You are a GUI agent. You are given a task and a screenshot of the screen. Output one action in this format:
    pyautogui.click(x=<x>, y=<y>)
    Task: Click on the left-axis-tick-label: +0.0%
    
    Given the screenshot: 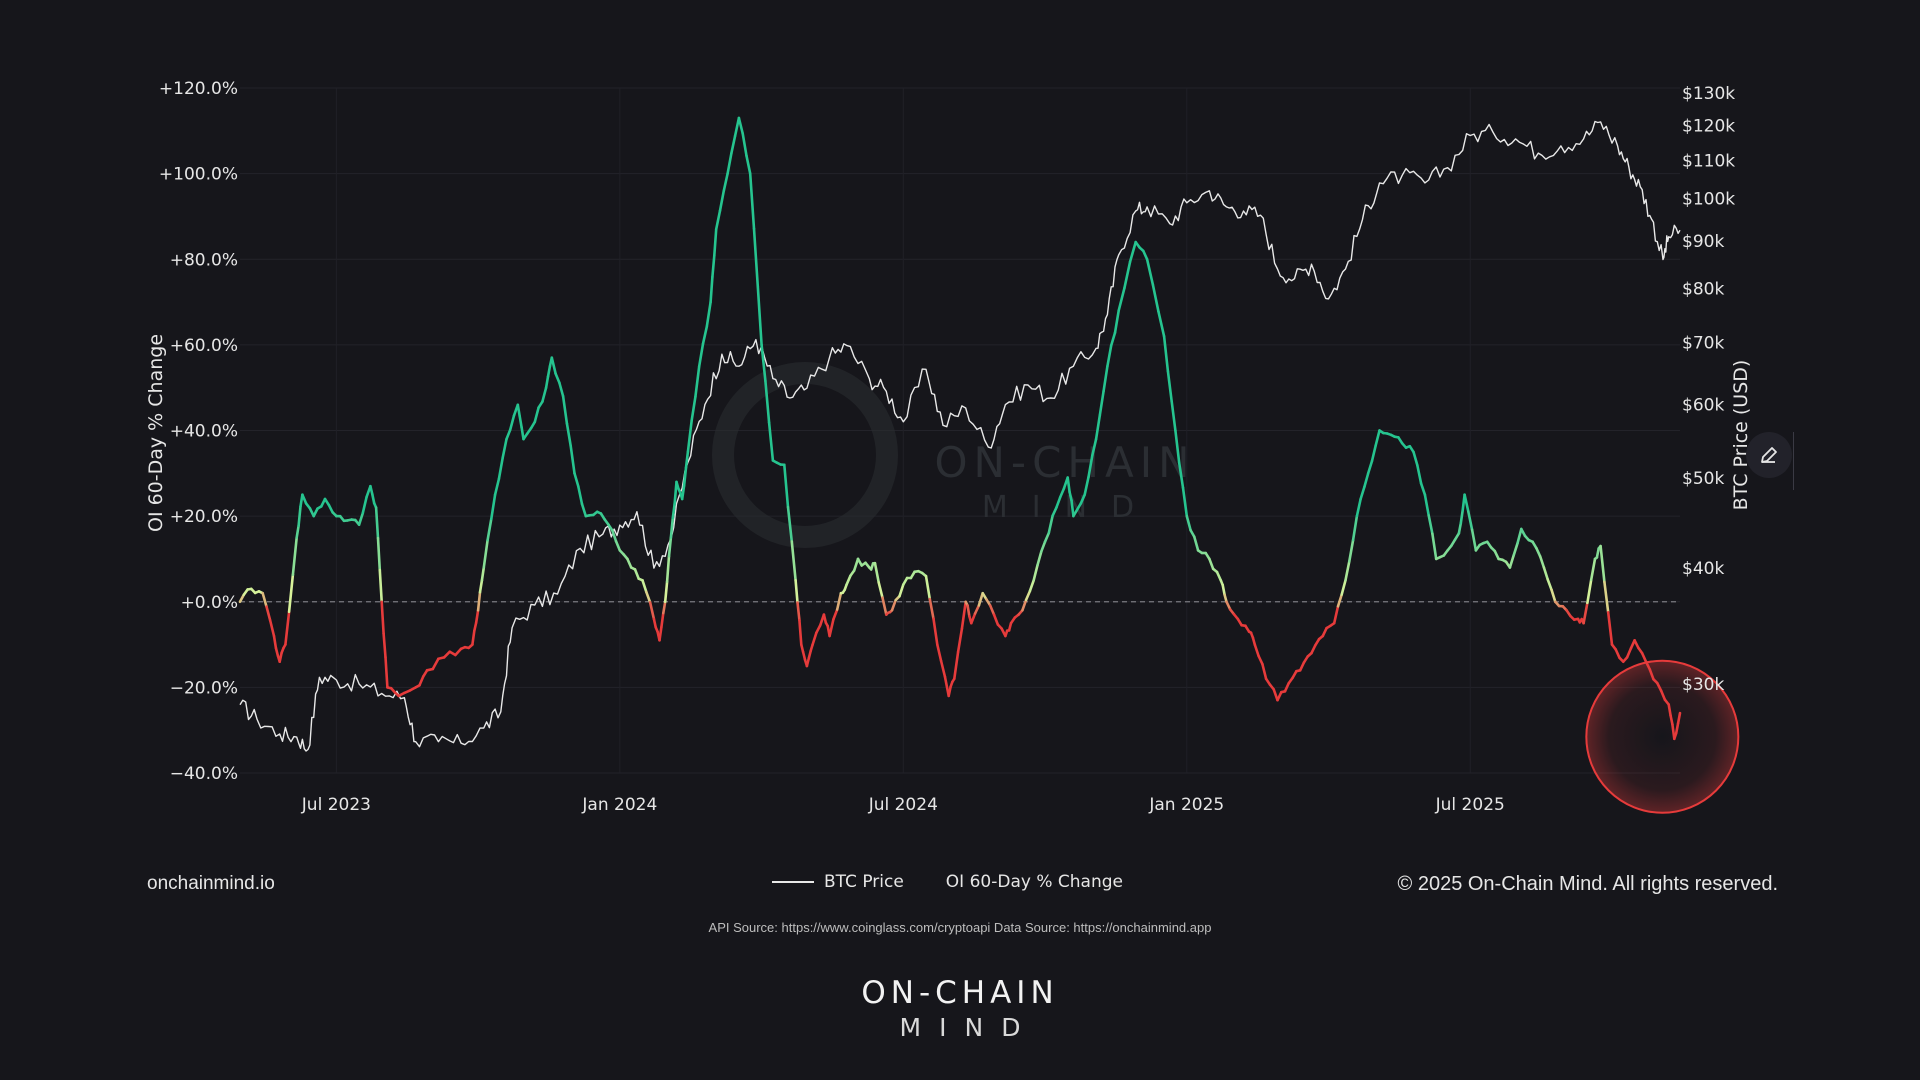 What is the action you would take?
    pyautogui.click(x=209, y=603)
    